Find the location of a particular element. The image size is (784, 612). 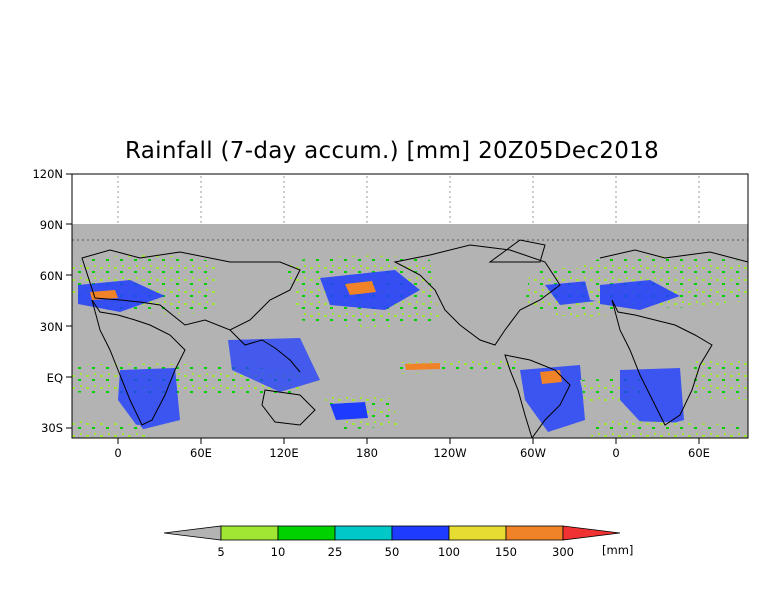

eurasia-outline-repeat is located at coordinates (673, 256).